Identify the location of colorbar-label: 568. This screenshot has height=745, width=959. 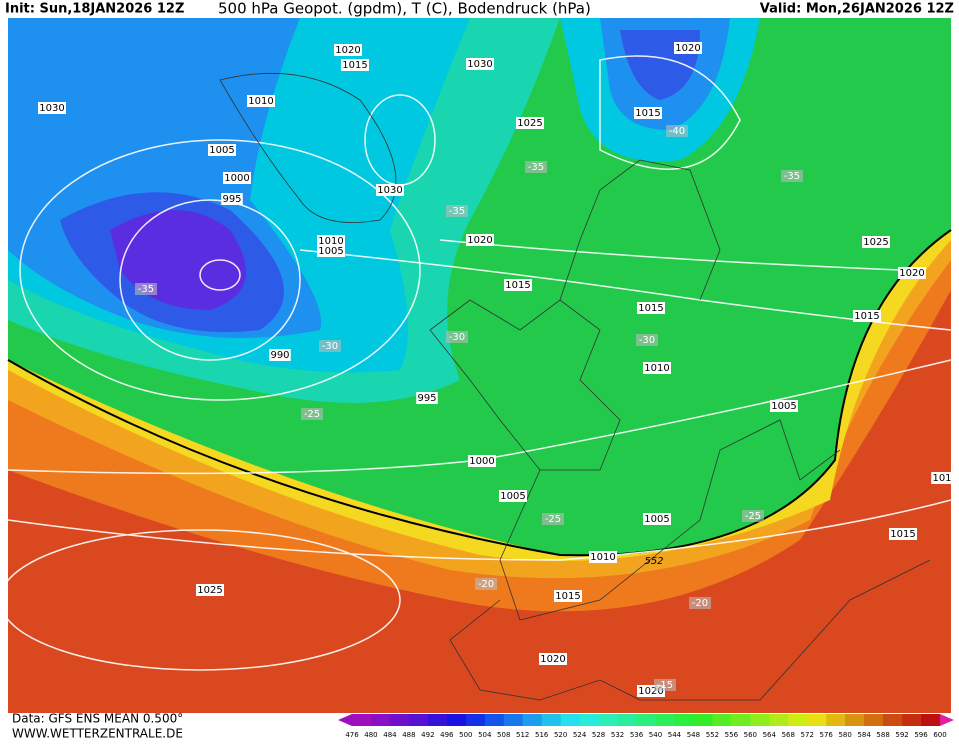
(788, 735).